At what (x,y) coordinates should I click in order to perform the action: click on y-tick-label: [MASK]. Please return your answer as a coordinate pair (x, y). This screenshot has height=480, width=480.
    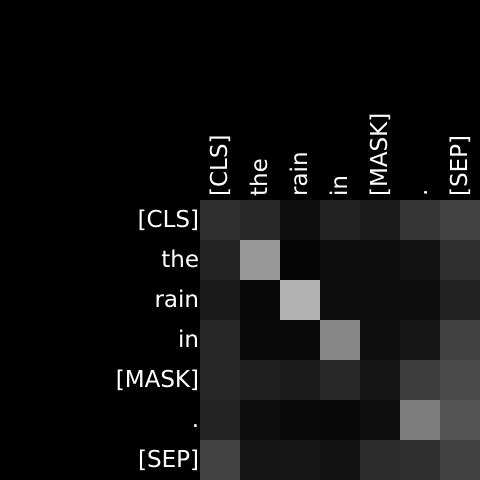
    Looking at the image, I should click on (157, 380).